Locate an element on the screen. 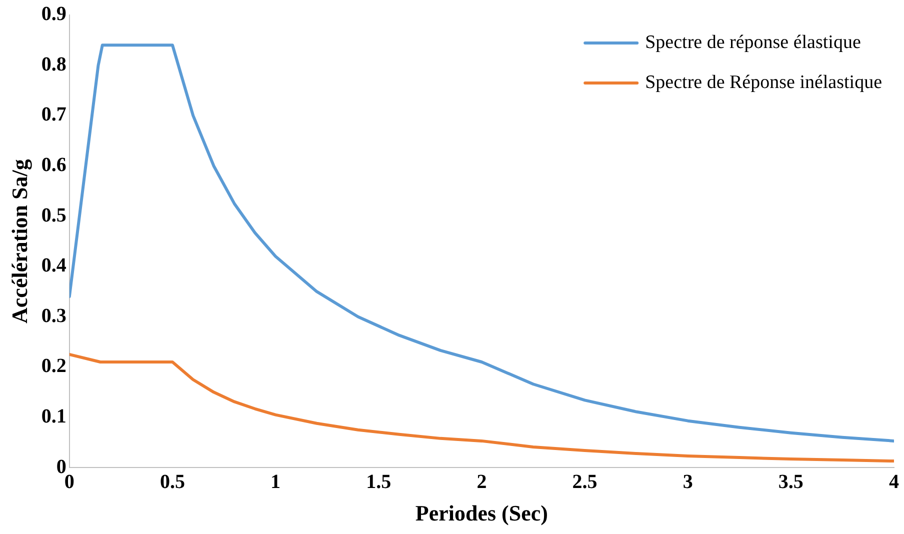  y-tick-label: 0.8 is located at coordinates (53, 64).